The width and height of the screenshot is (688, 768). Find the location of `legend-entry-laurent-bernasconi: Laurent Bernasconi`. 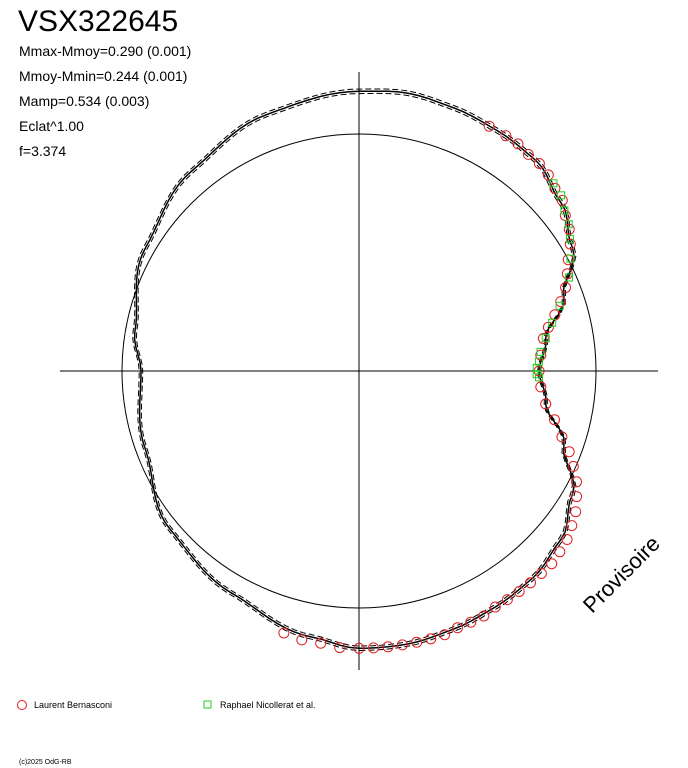

legend-entry-laurent-bernasconi: Laurent Bernasconi is located at coordinates (64, 705).